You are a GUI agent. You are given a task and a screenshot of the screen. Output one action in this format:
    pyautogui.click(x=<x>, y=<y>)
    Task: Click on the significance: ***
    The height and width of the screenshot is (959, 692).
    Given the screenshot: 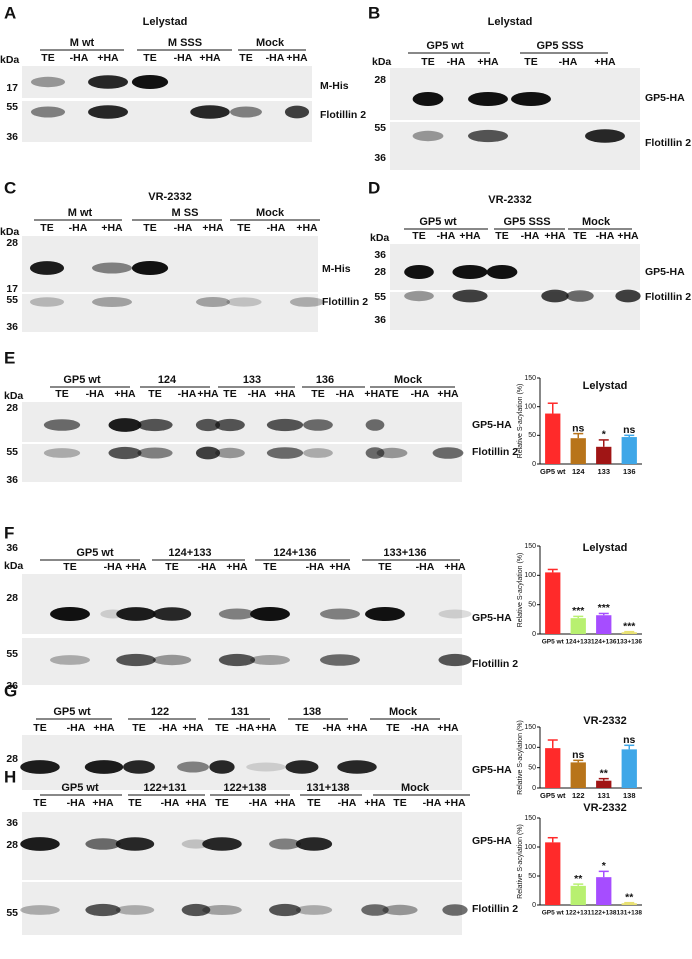 What is the action you would take?
    pyautogui.click(x=578, y=611)
    